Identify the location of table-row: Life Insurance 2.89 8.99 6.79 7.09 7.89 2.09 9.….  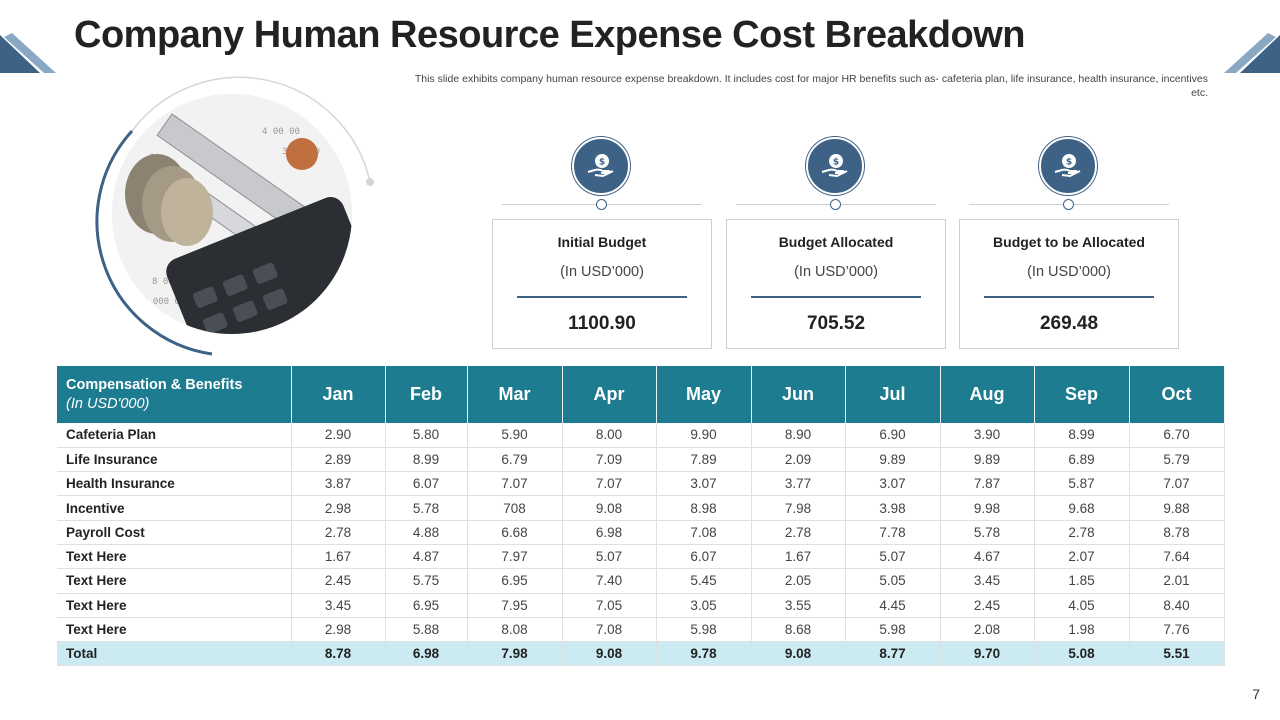
(641, 460).